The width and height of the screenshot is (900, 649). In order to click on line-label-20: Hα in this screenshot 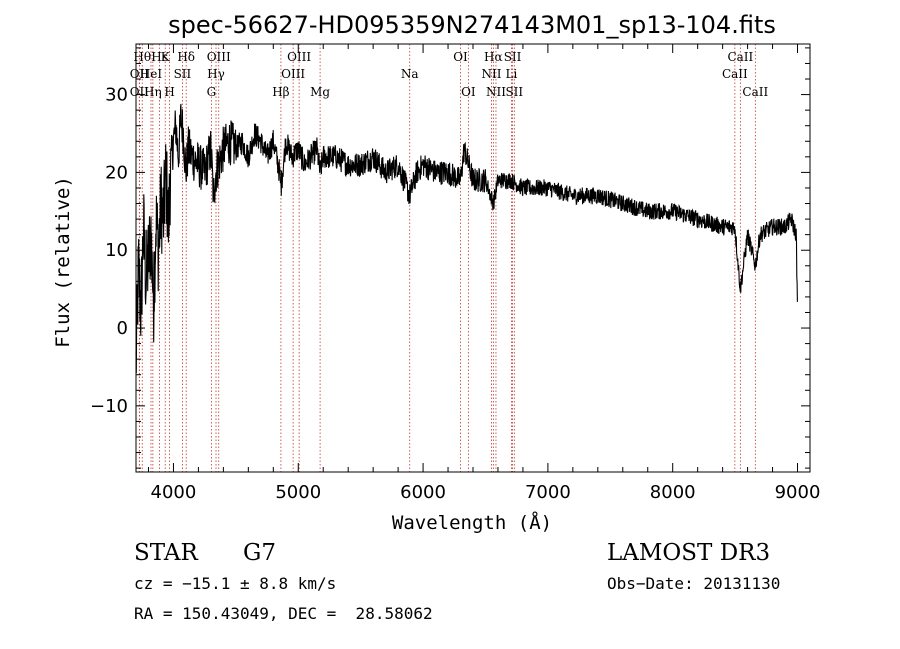, I will do `click(493, 57)`.